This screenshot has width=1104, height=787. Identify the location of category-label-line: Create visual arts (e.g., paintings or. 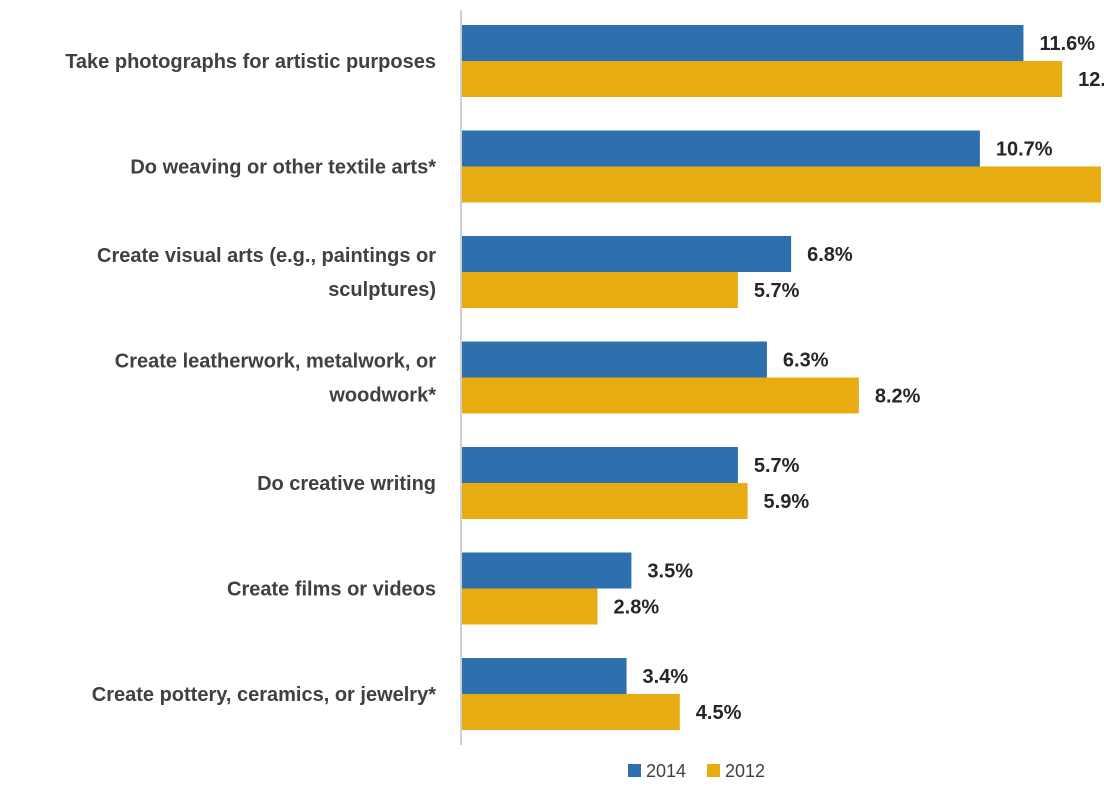
(266, 256).